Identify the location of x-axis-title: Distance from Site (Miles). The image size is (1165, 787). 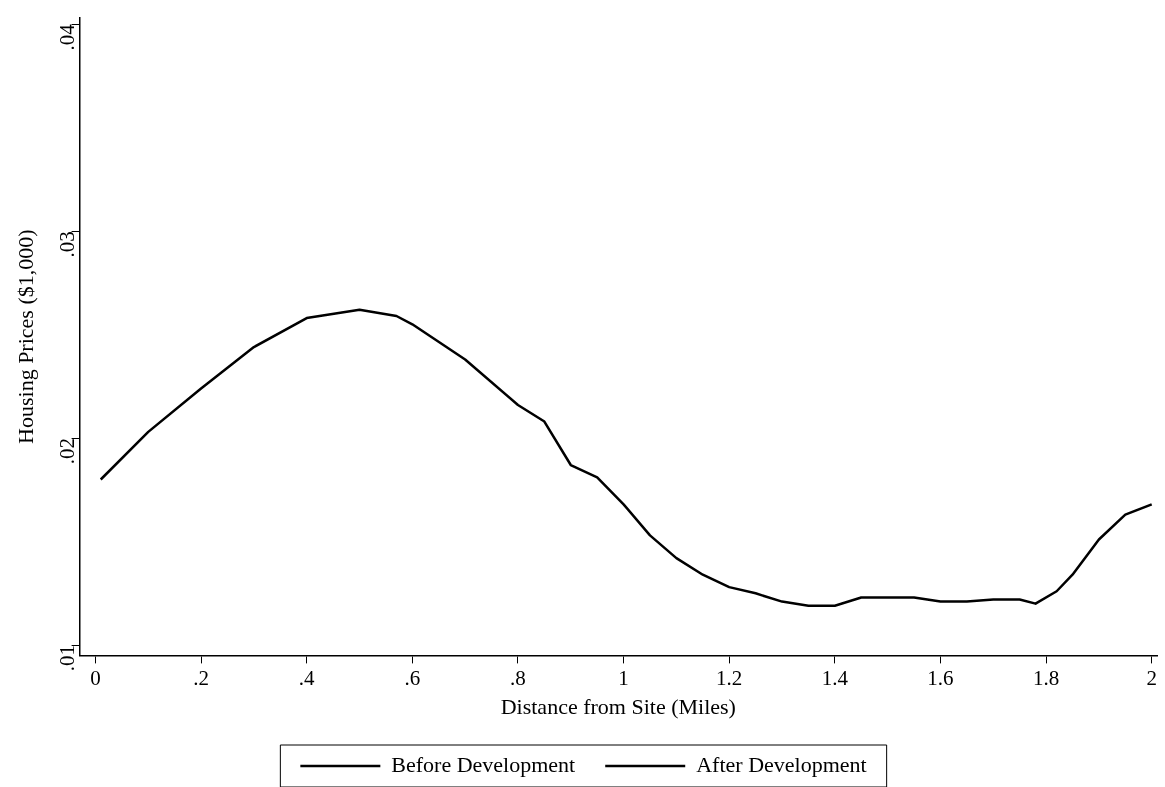
(618, 706).